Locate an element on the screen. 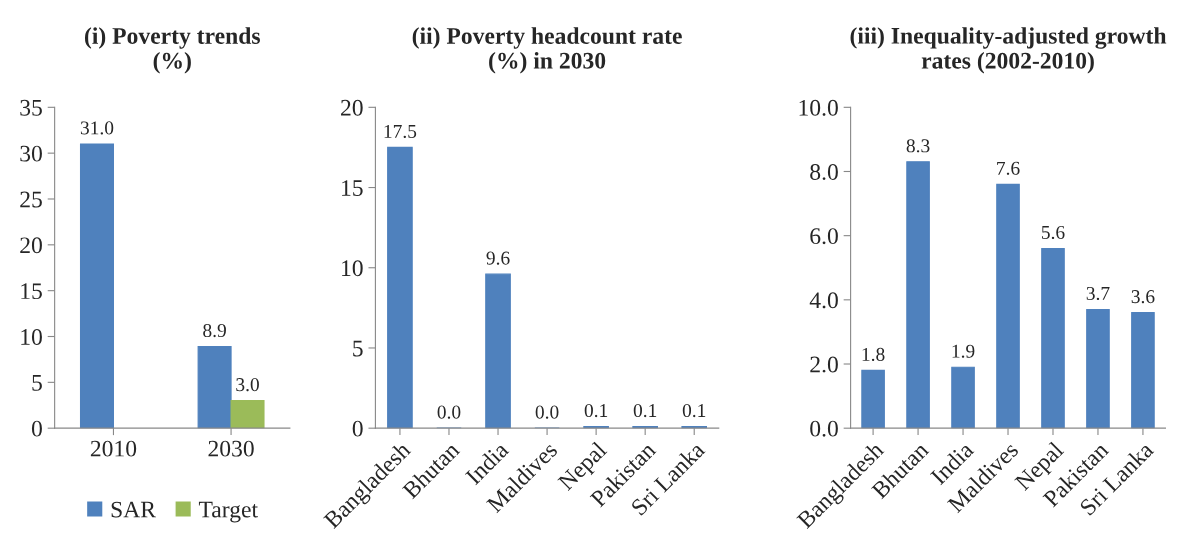 The height and width of the screenshot is (542, 1188). data-label: 3.6 is located at coordinates (1143, 297).